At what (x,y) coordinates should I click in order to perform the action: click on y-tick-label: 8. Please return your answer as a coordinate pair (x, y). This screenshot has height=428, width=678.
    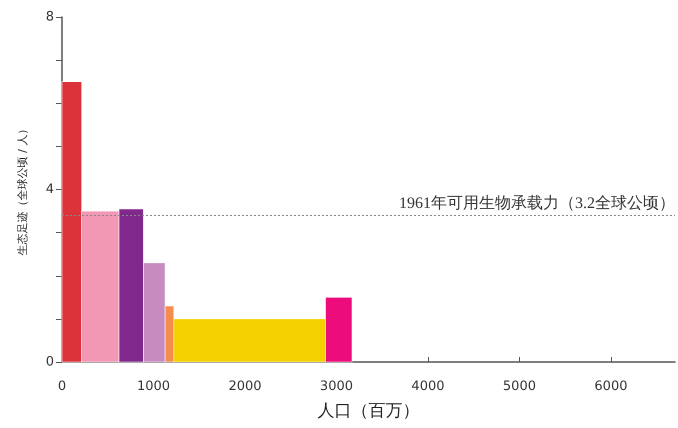
    Looking at the image, I should click on (50, 17).